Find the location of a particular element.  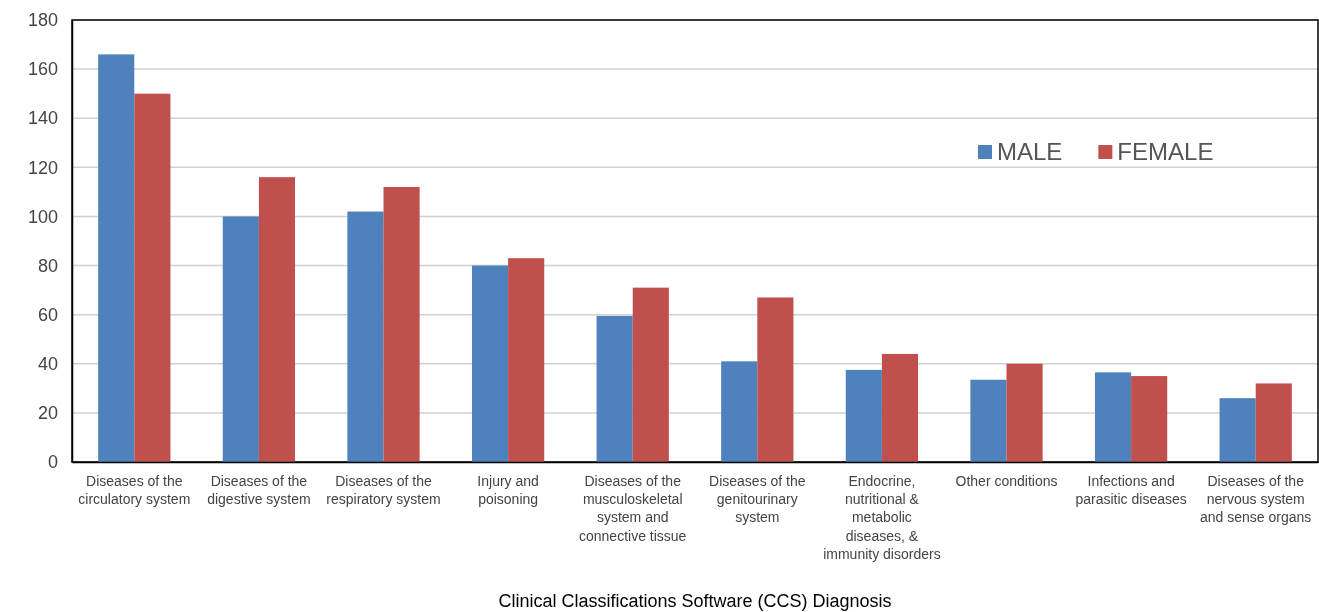

x-axis-title: Clinical Classifications Software (CCS) Diagnosis is located at coordinates (695, 601).